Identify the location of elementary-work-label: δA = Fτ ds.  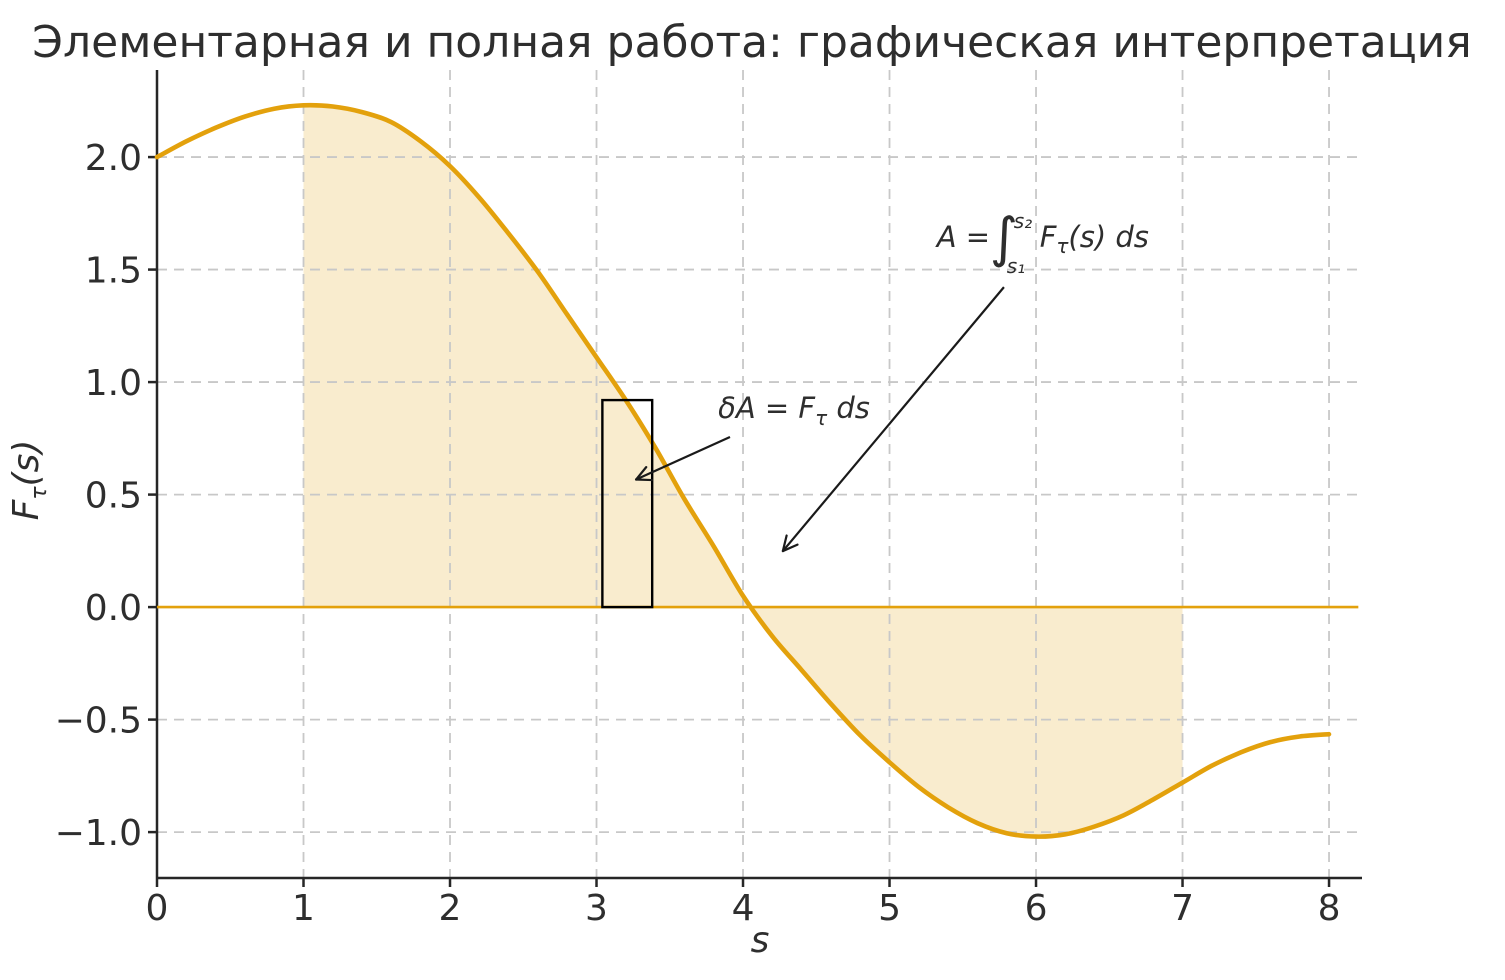
(794, 410).